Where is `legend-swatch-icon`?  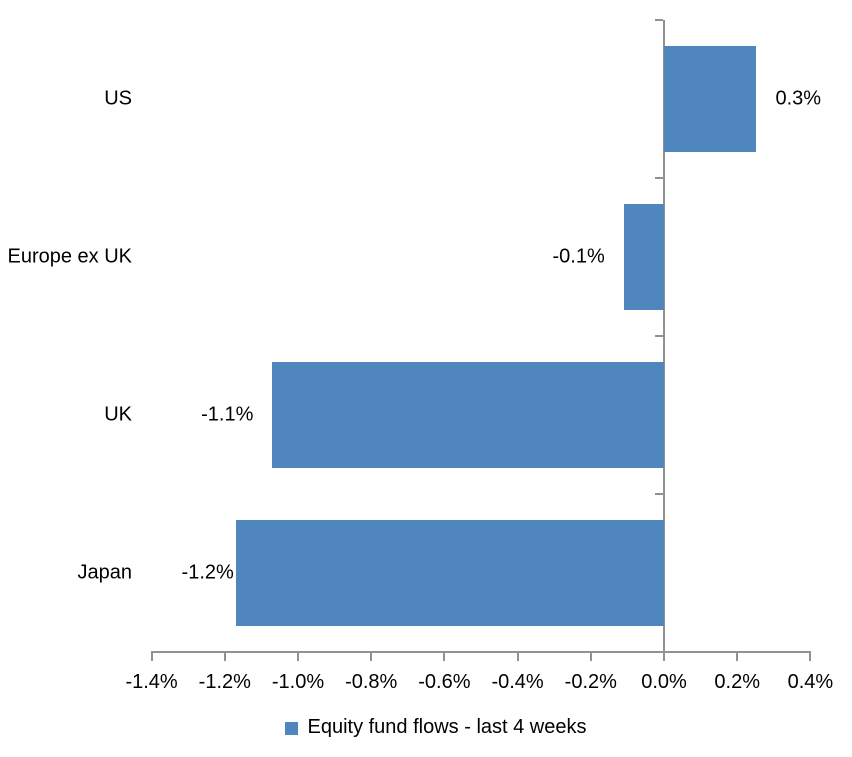 legend-swatch-icon is located at coordinates (292, 728).